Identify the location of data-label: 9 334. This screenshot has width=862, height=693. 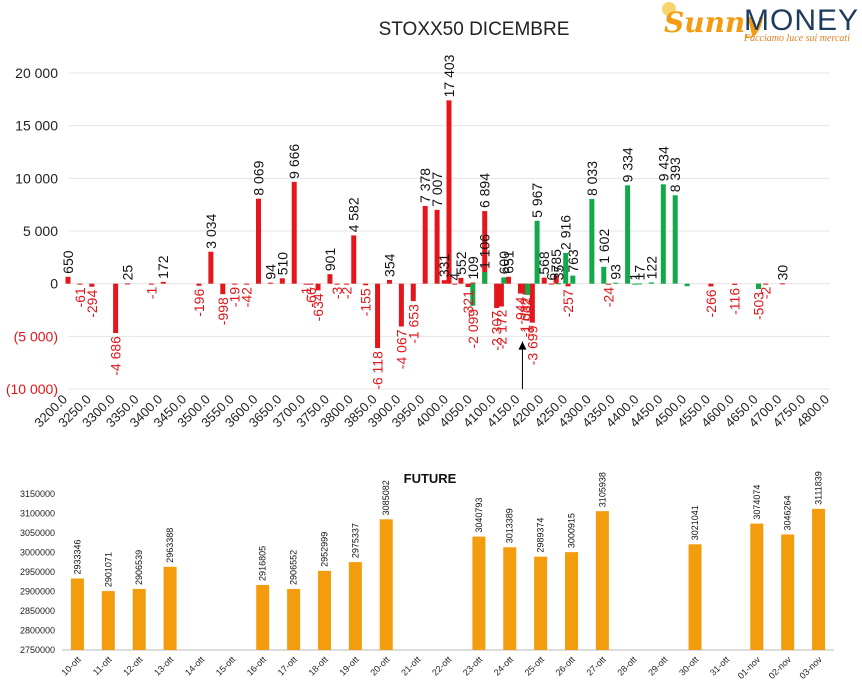
(628, 164).